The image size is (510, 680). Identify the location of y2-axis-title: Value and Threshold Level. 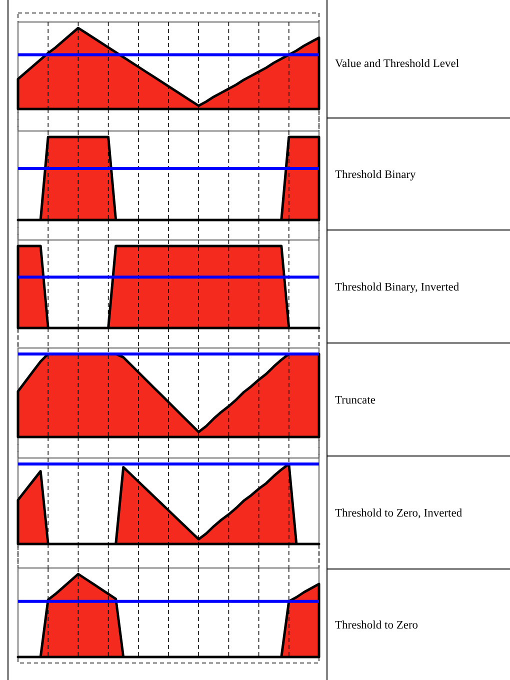
(397, 64).